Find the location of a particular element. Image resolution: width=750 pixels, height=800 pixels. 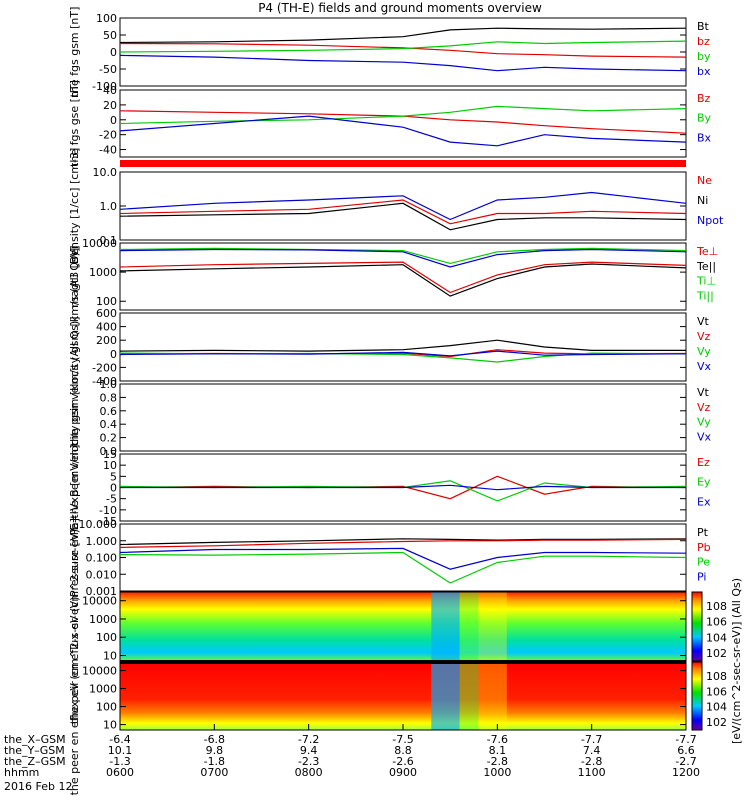

legend-entry: Vt is located at coordinates (703, 392).